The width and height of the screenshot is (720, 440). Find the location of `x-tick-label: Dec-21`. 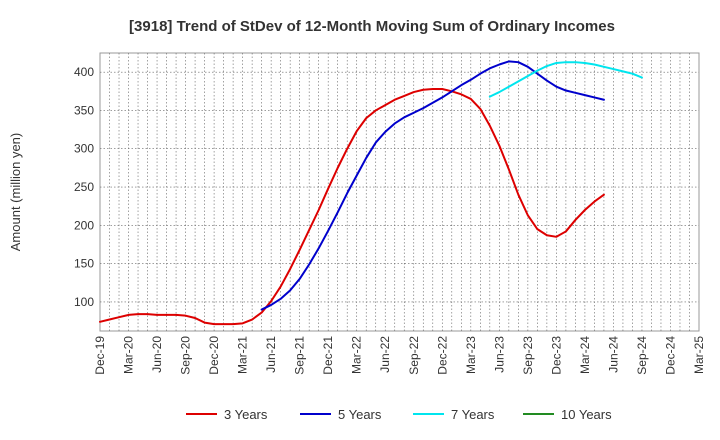

x-tick-label: Dec-21 is located at coordinates (328, 355).